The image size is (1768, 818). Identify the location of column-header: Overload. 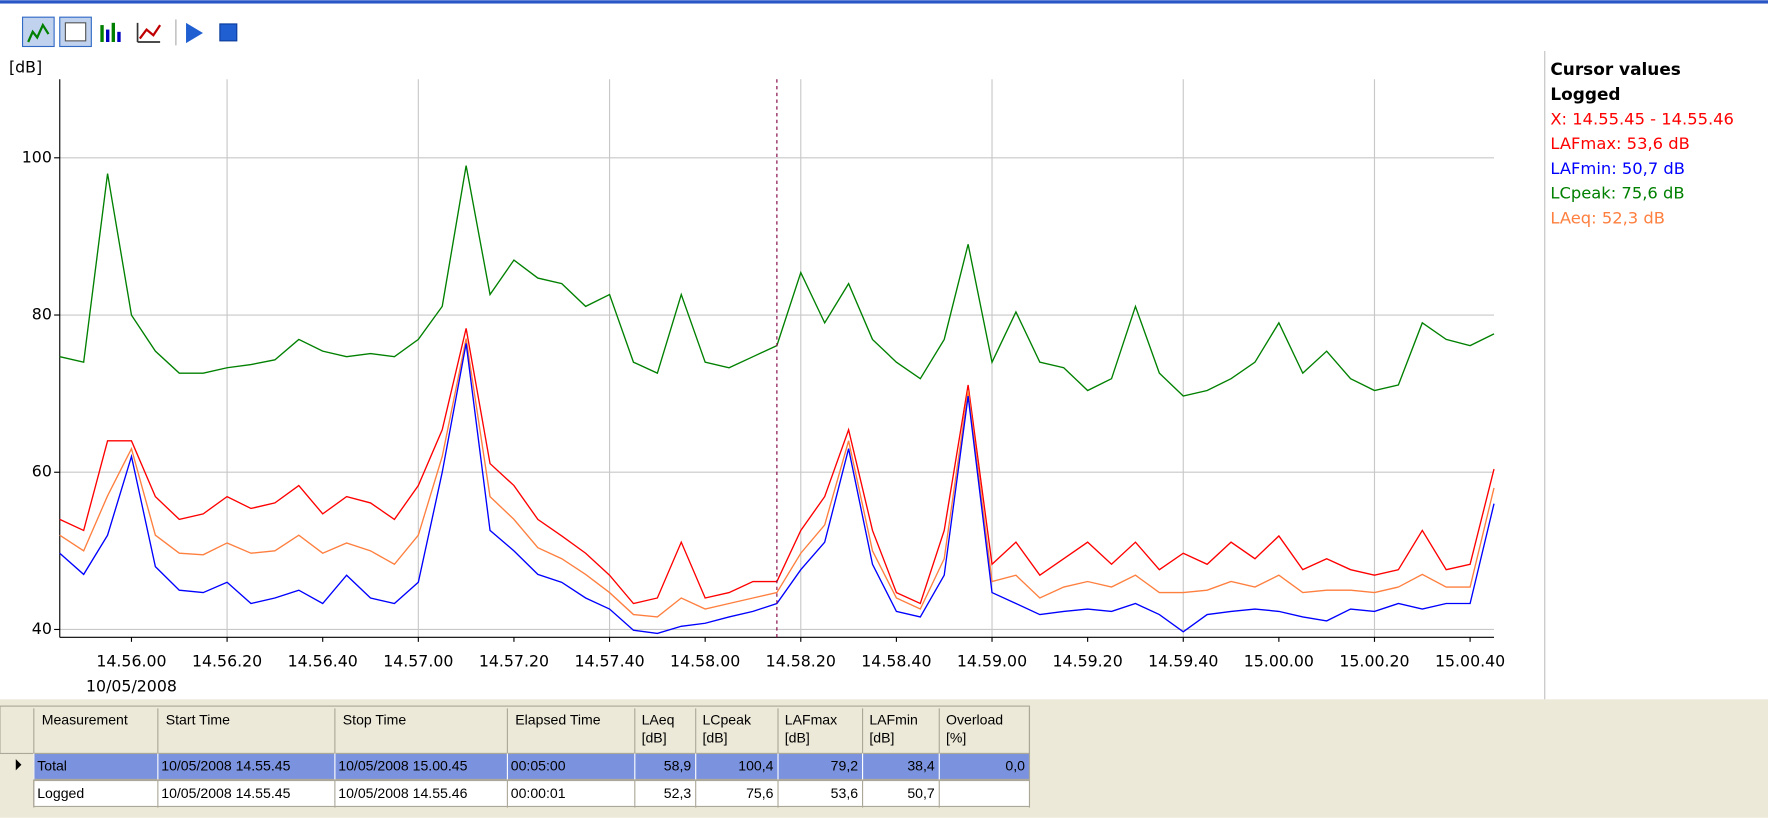
(974, 719).